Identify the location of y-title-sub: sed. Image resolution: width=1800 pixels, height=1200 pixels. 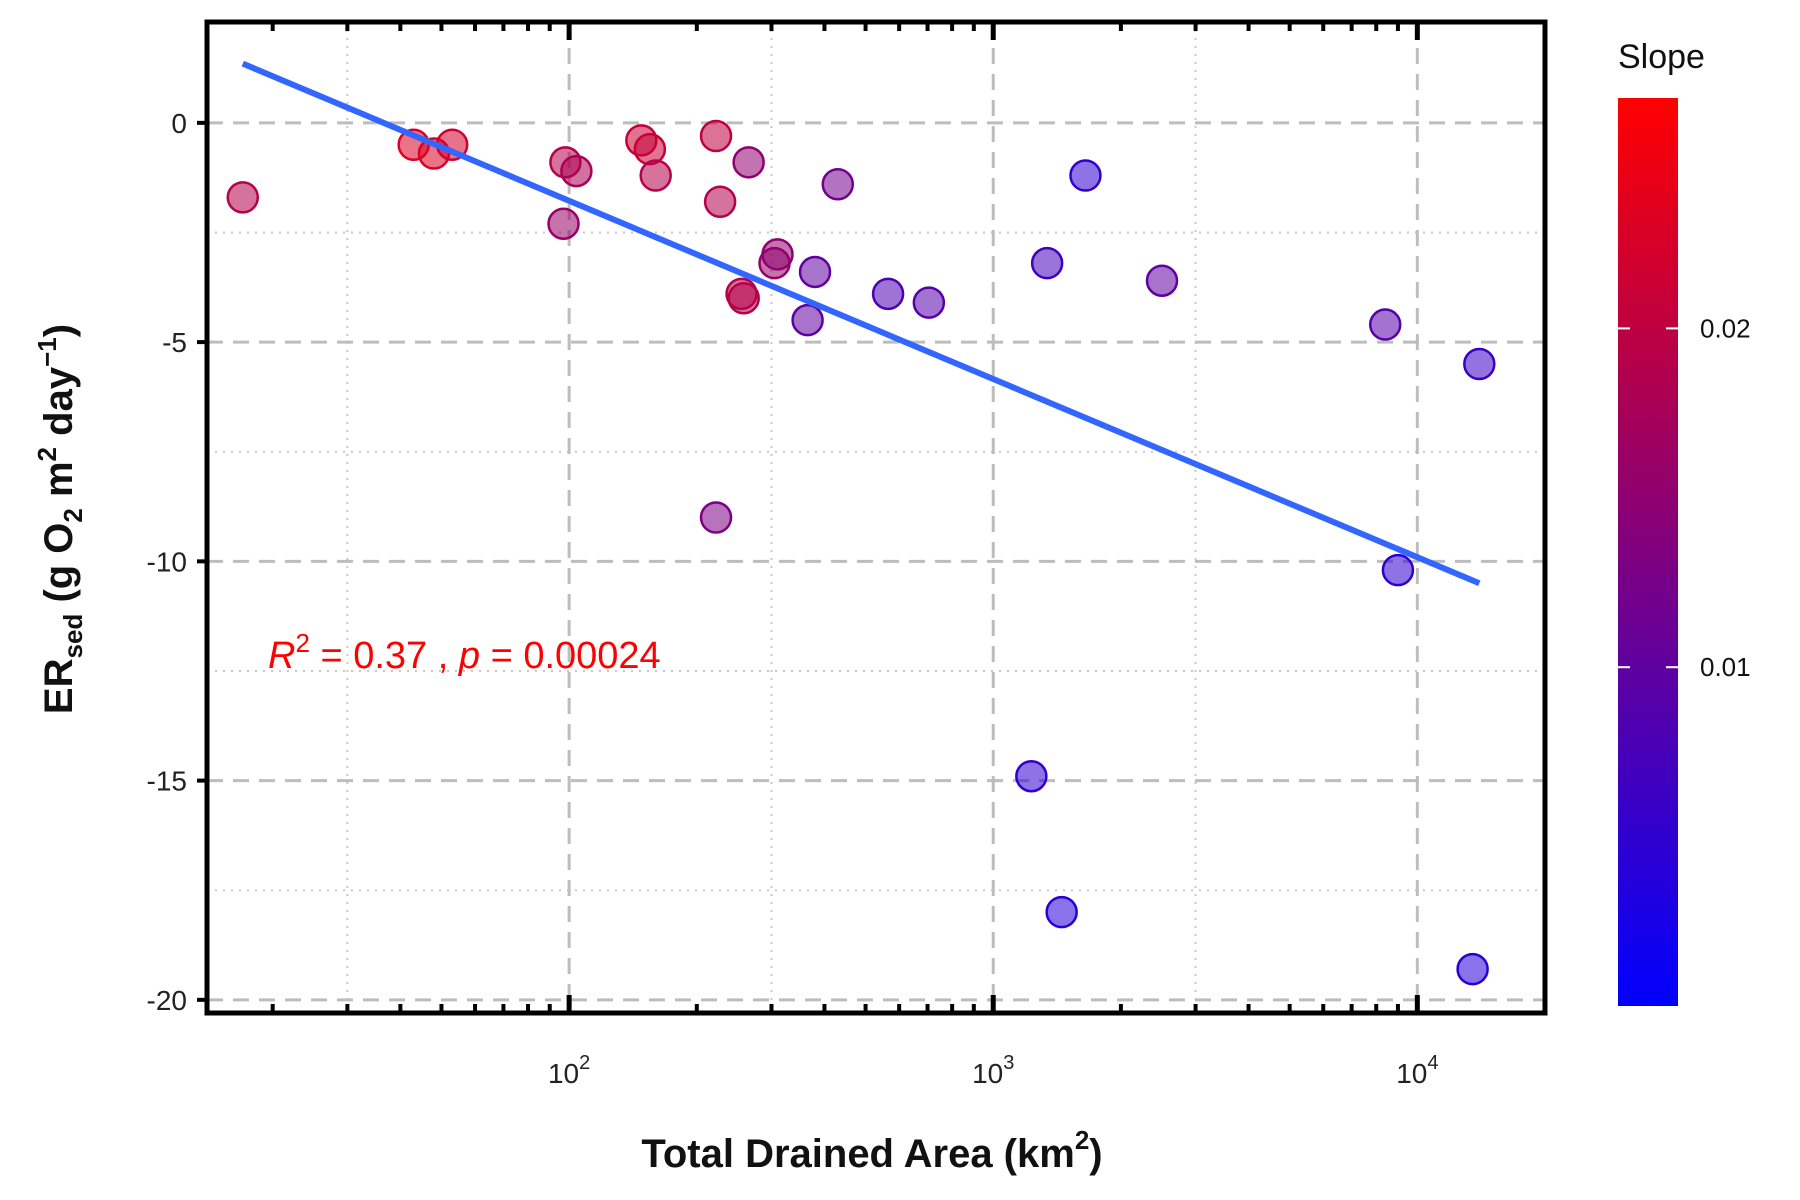
(73, 636).